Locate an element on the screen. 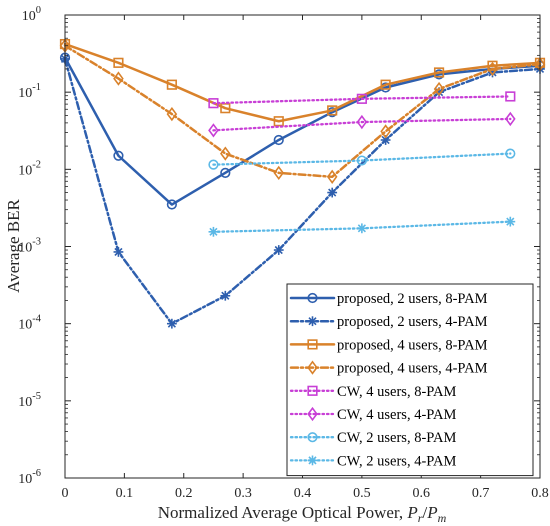  x-axis-math-p: P is located at coordinates (411, 512).